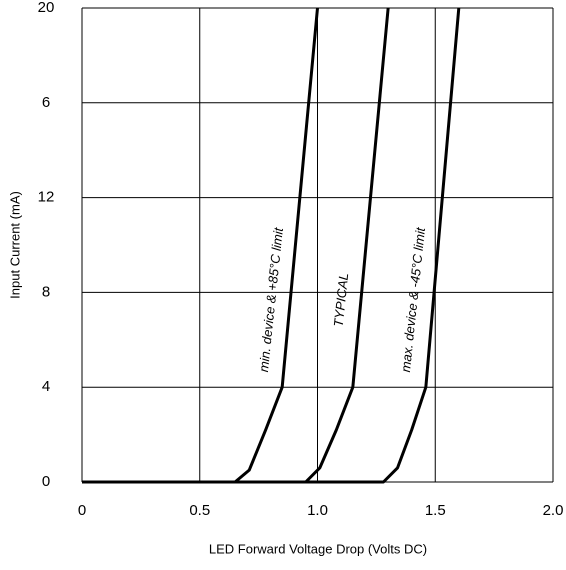 The height and width of the screenshot is (570, 566). I want to click on curve-annotation: min. device & +85°C limit, so click(271, 299).